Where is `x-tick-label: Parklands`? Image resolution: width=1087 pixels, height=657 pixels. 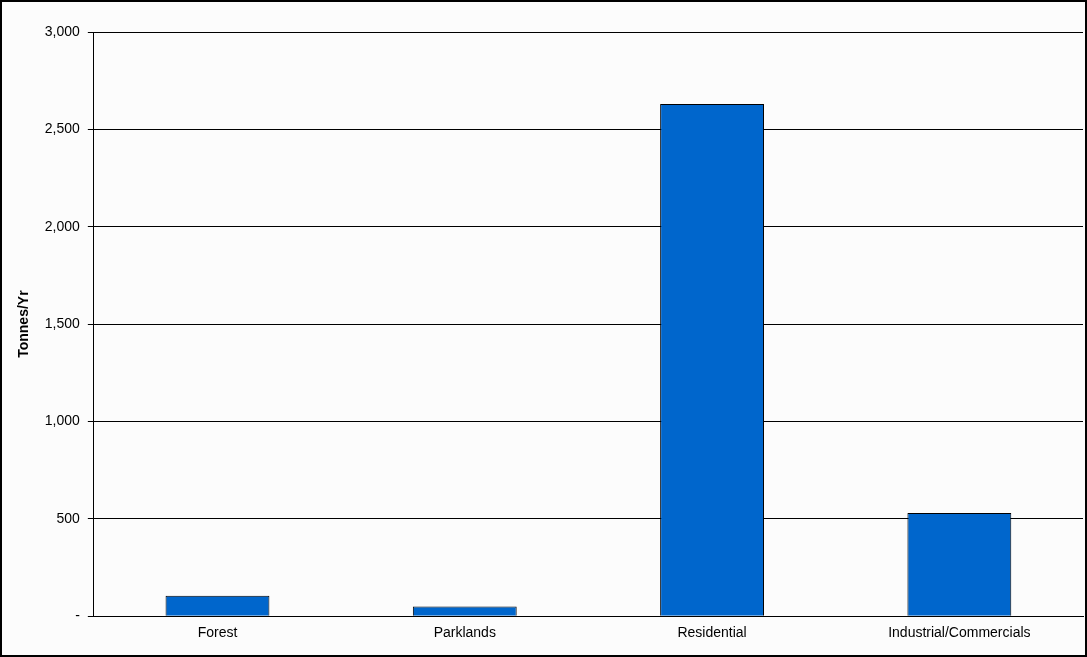
x-tick-label: Parklands is located at coordinates (464, 632).